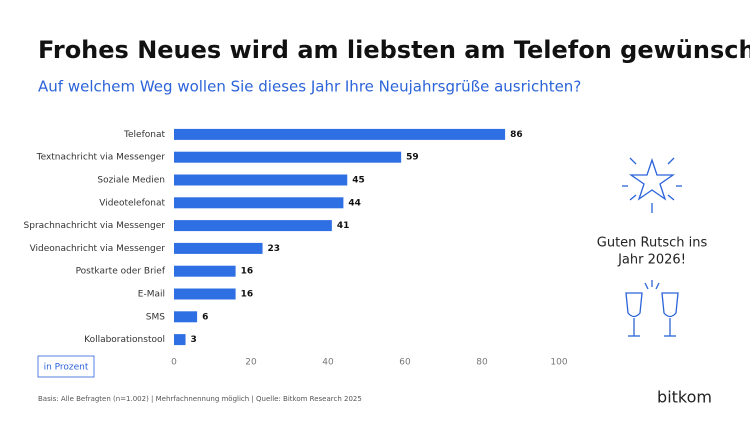 The width and height of the screenshot is (750, 426). I want to click on category-label: Videotelefonat, so click(132, 203).